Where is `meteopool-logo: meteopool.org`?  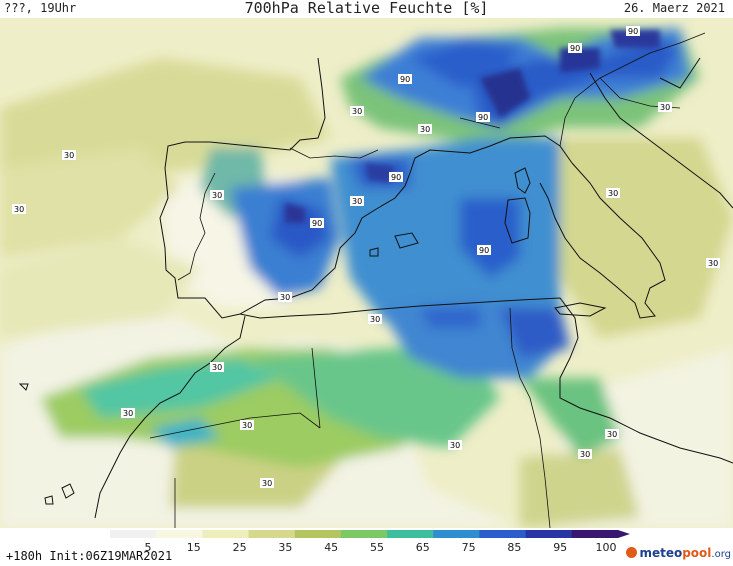
meteopool-logo: meteopool.org is located at coordinates (678, 553).